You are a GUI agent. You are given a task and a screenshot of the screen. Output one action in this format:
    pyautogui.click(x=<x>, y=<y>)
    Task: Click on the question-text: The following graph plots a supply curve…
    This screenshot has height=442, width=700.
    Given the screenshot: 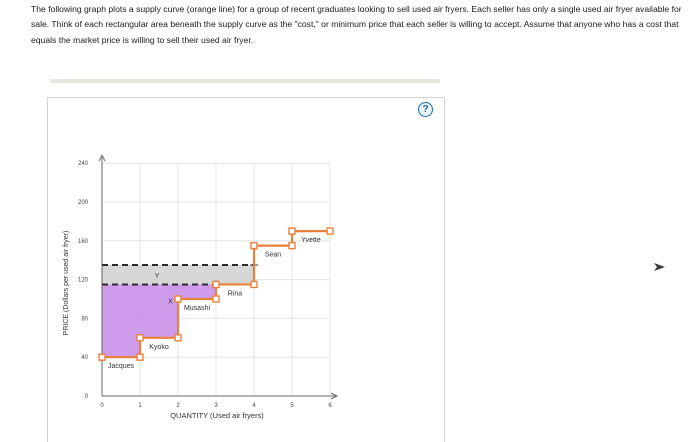 What is the action you would take?
    pyautogui.click(x=356, y=24)
    